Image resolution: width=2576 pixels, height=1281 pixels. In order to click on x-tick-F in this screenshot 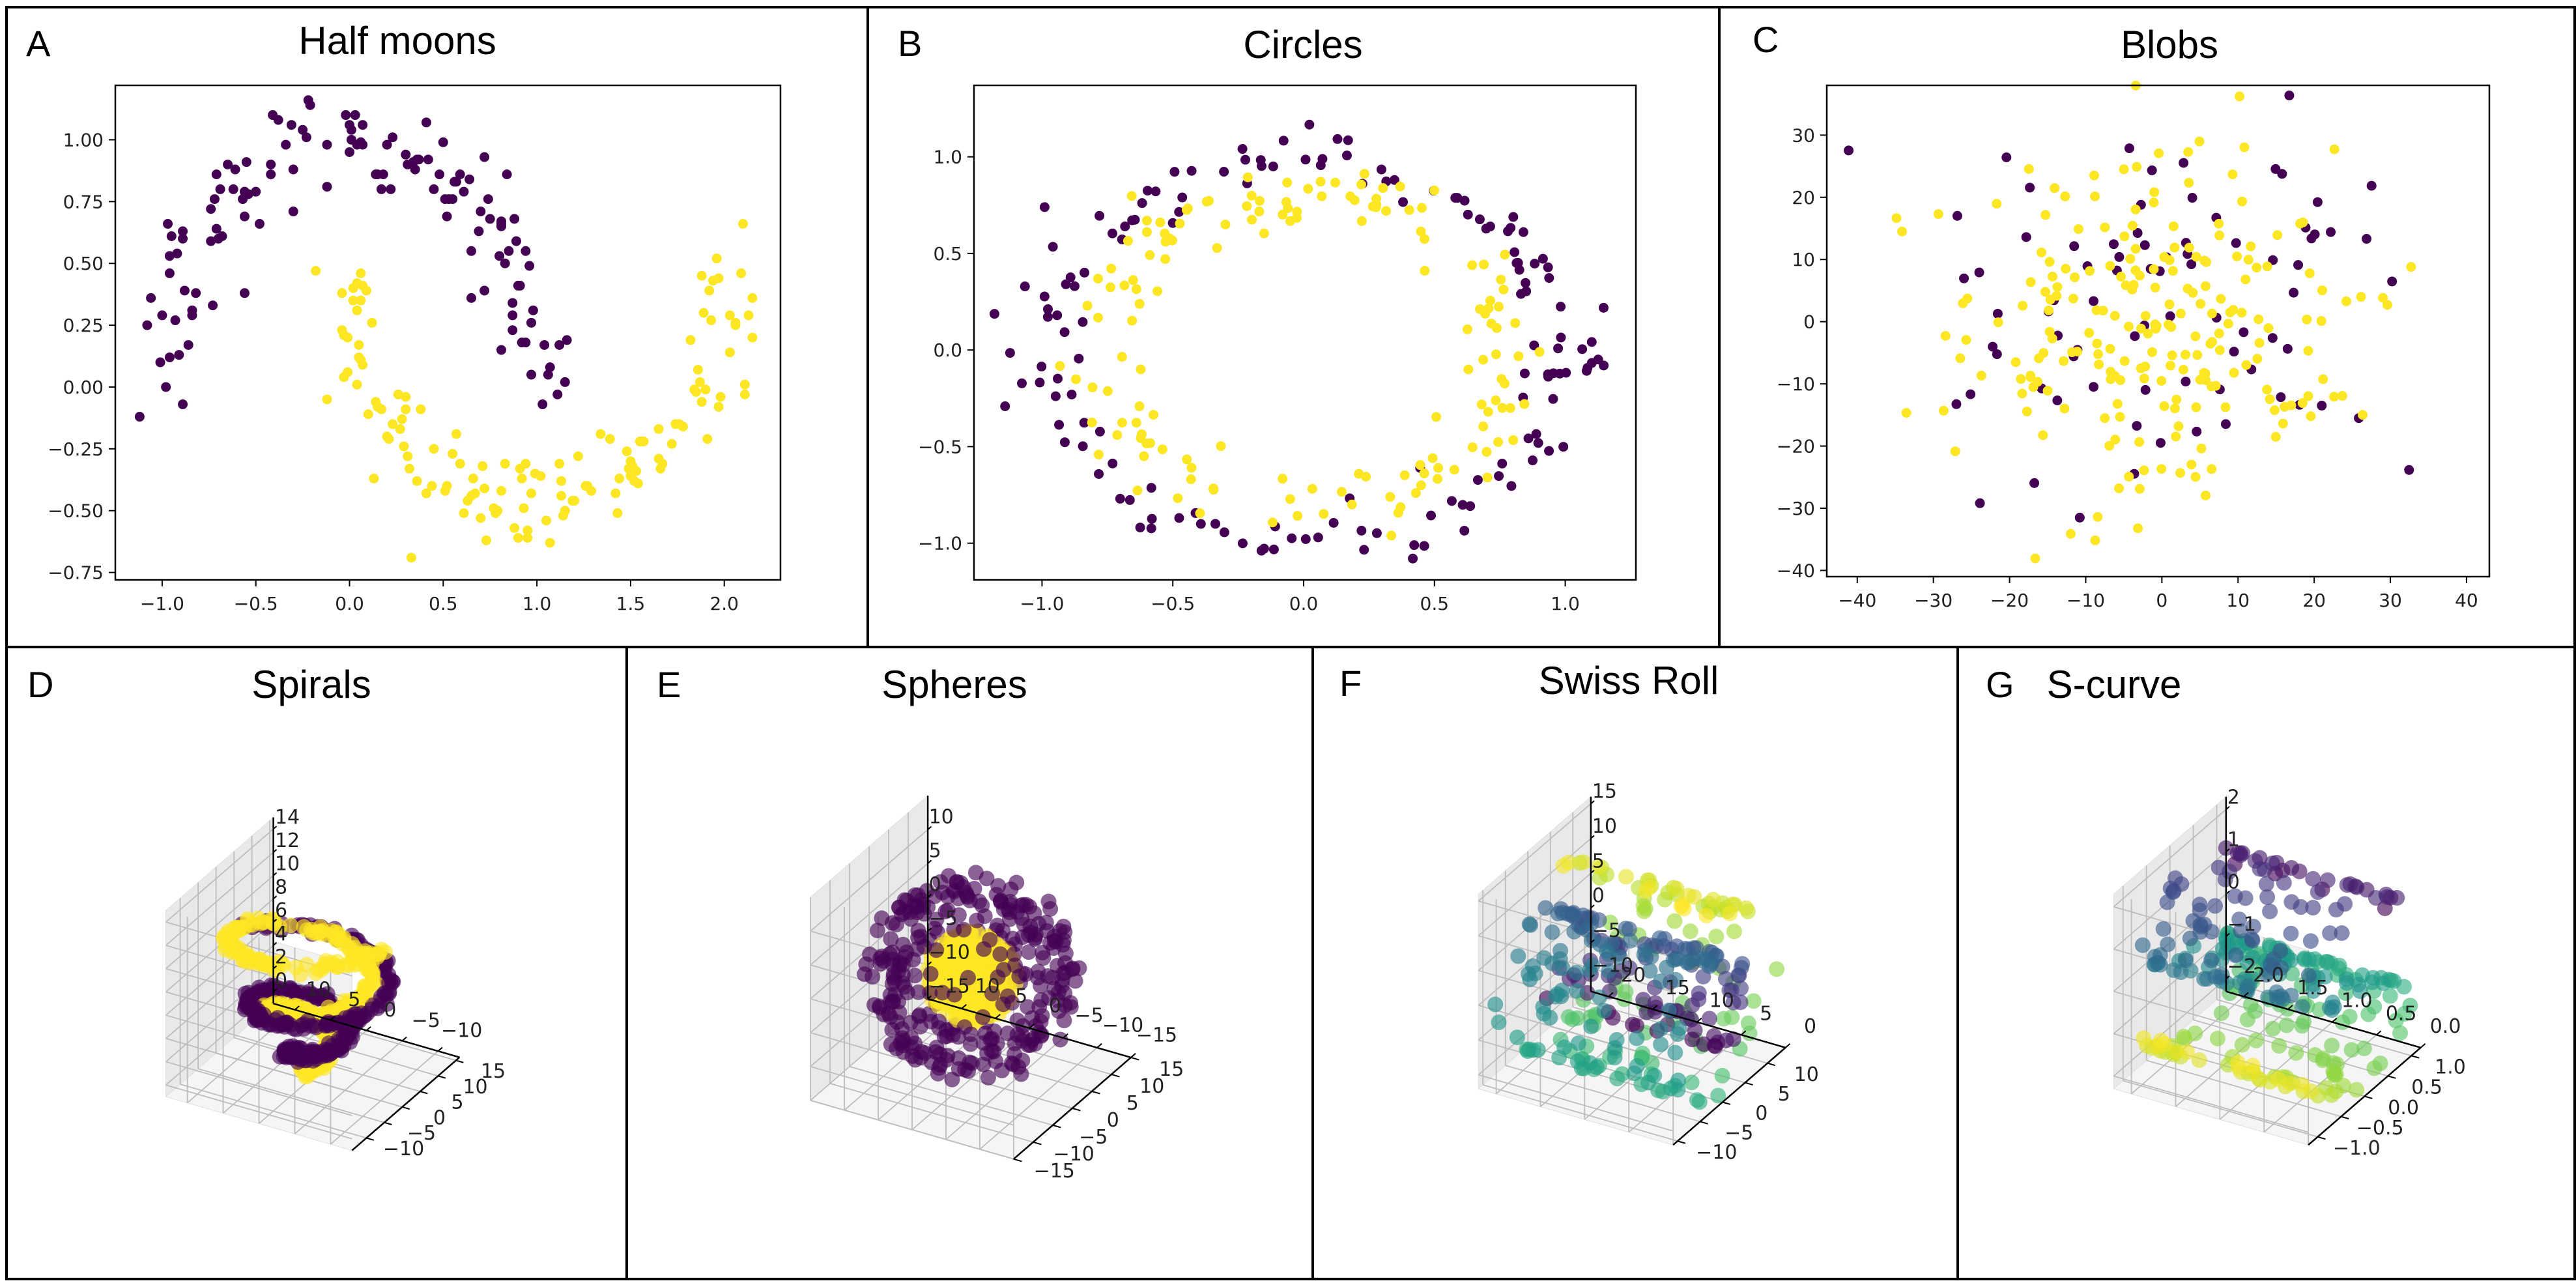, I will do `click(1749, 1084)`.